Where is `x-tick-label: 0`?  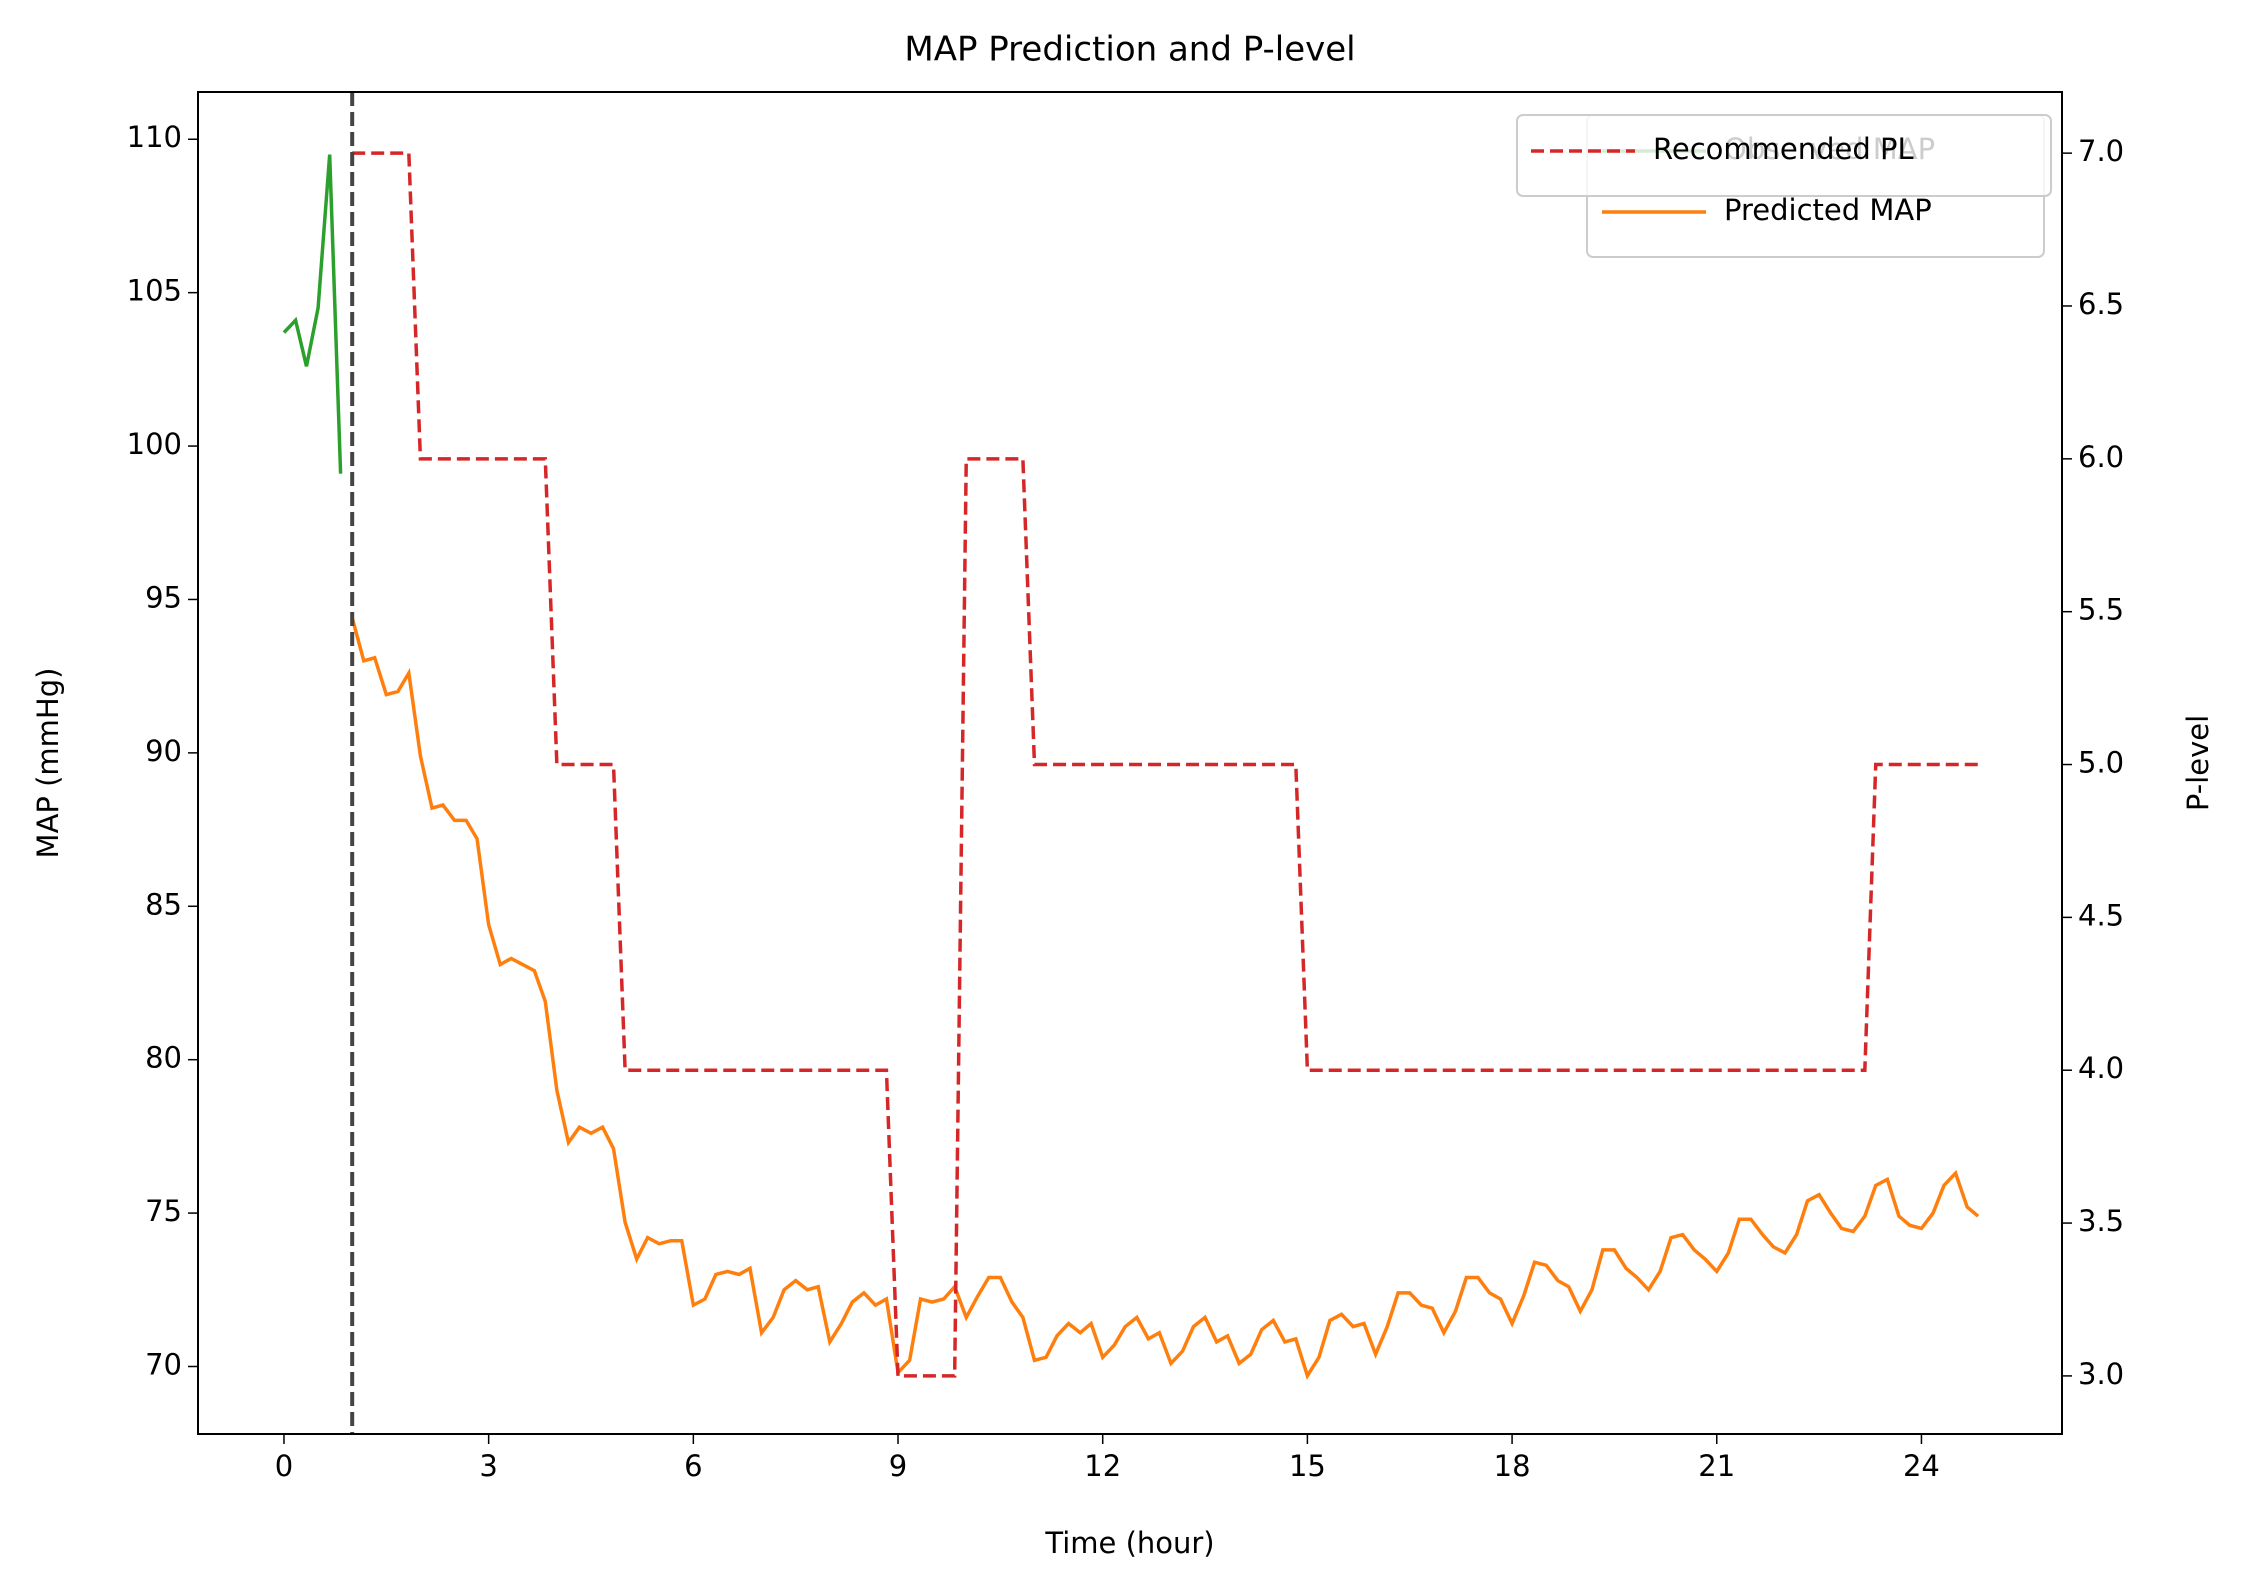 x-tick-label: 0 is located at coordinates (284, 1466).